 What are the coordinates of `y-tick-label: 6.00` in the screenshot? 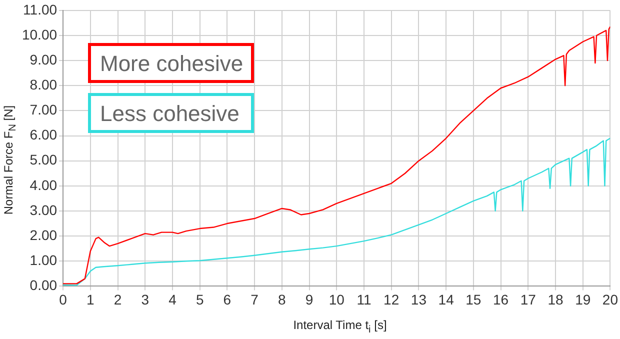 It's located at (44, 134).